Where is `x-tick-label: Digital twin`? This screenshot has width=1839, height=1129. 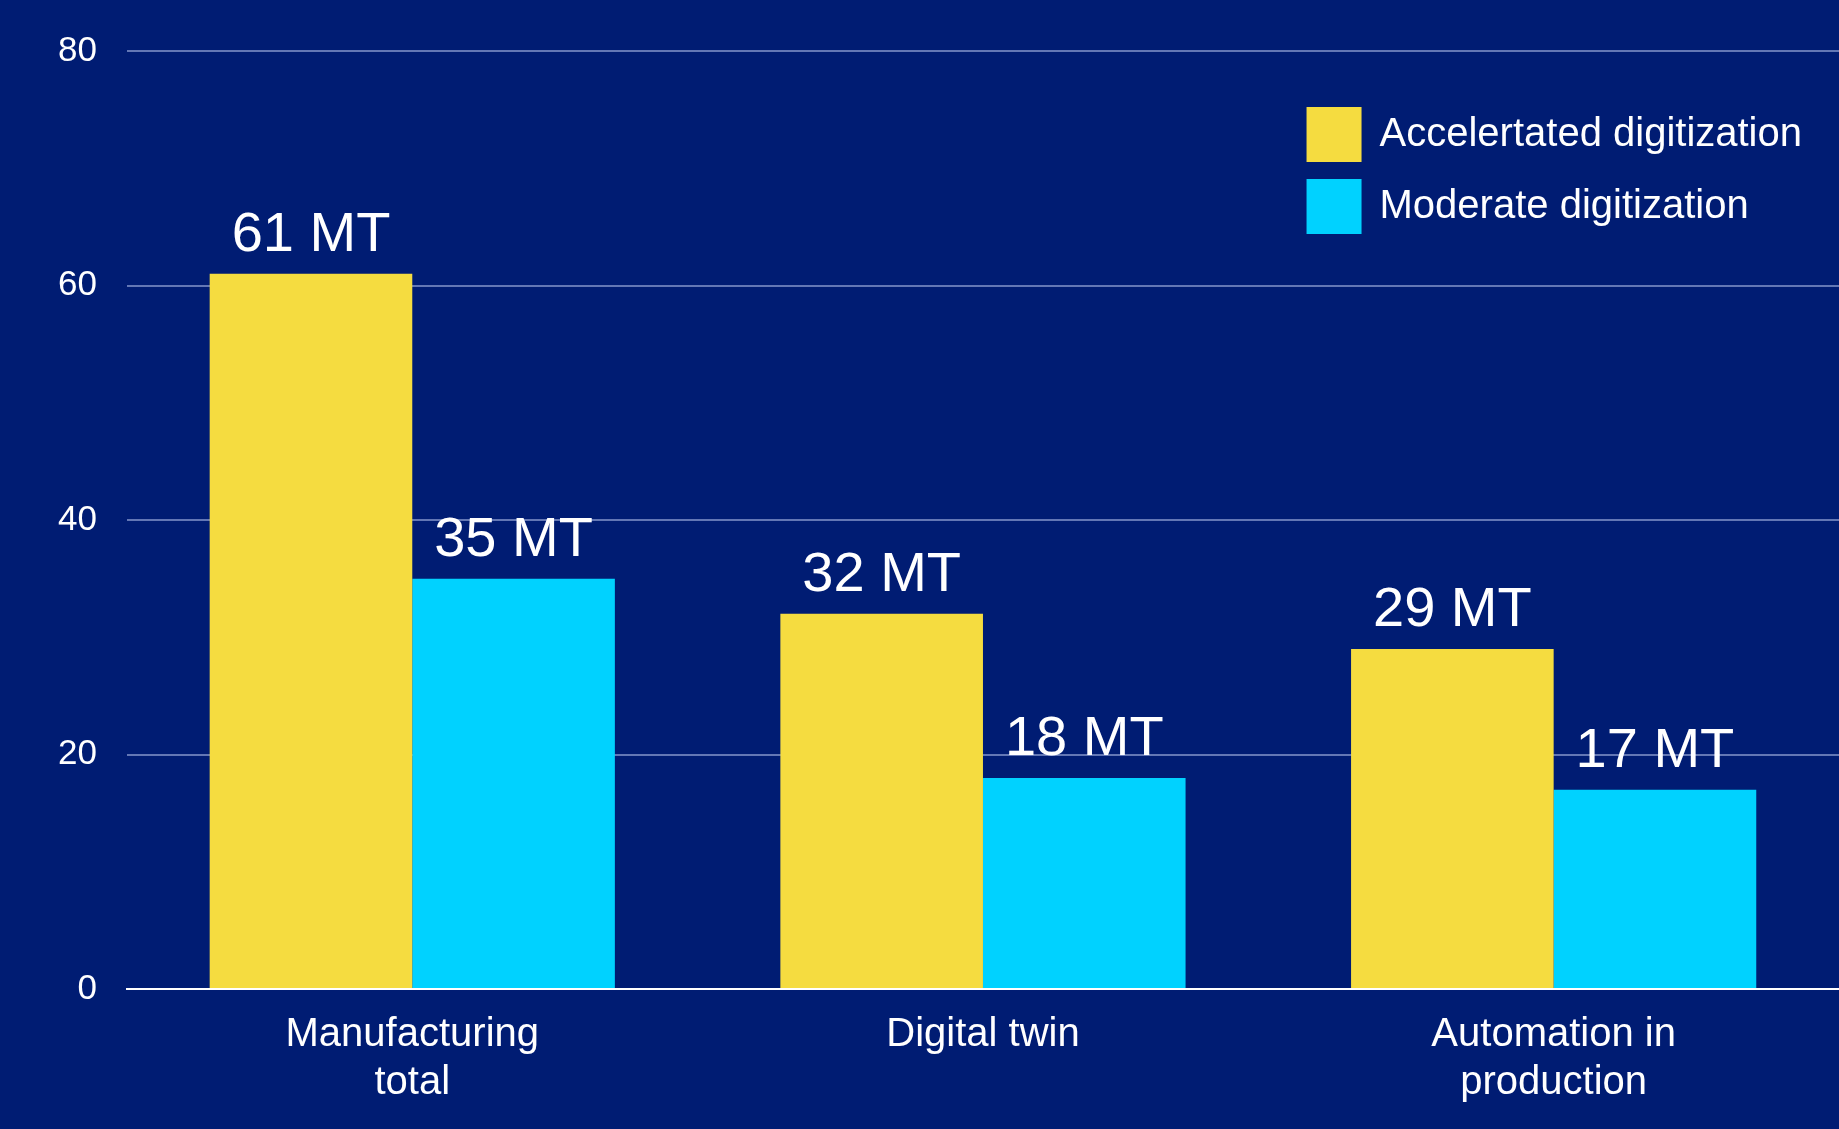
x-tick-label: Digital twin is located at coordinates (983, 1032).